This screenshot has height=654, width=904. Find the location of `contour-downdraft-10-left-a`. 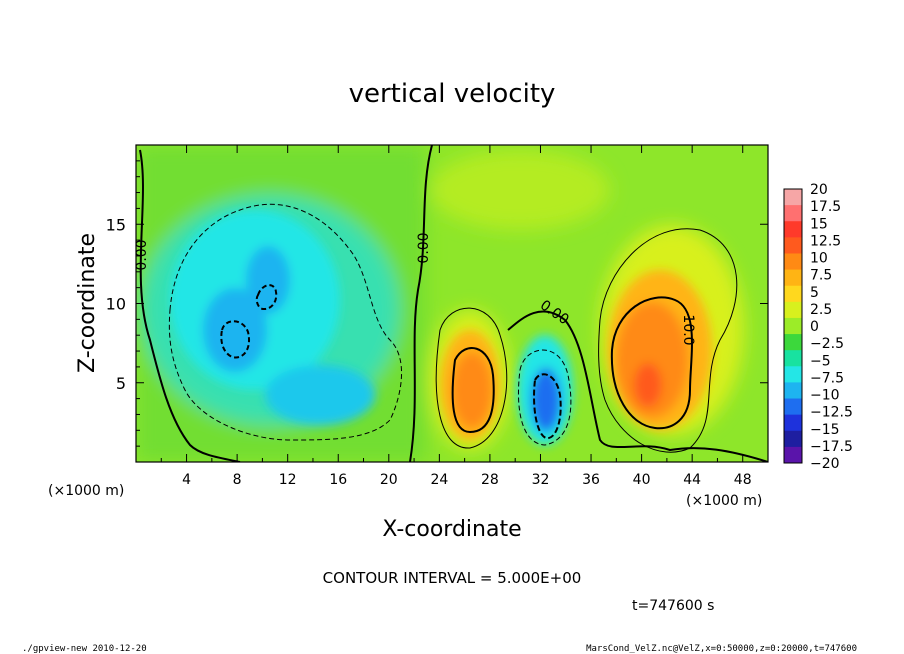

contour-downdraft-10-left-a is located at coordinates (235, 339).